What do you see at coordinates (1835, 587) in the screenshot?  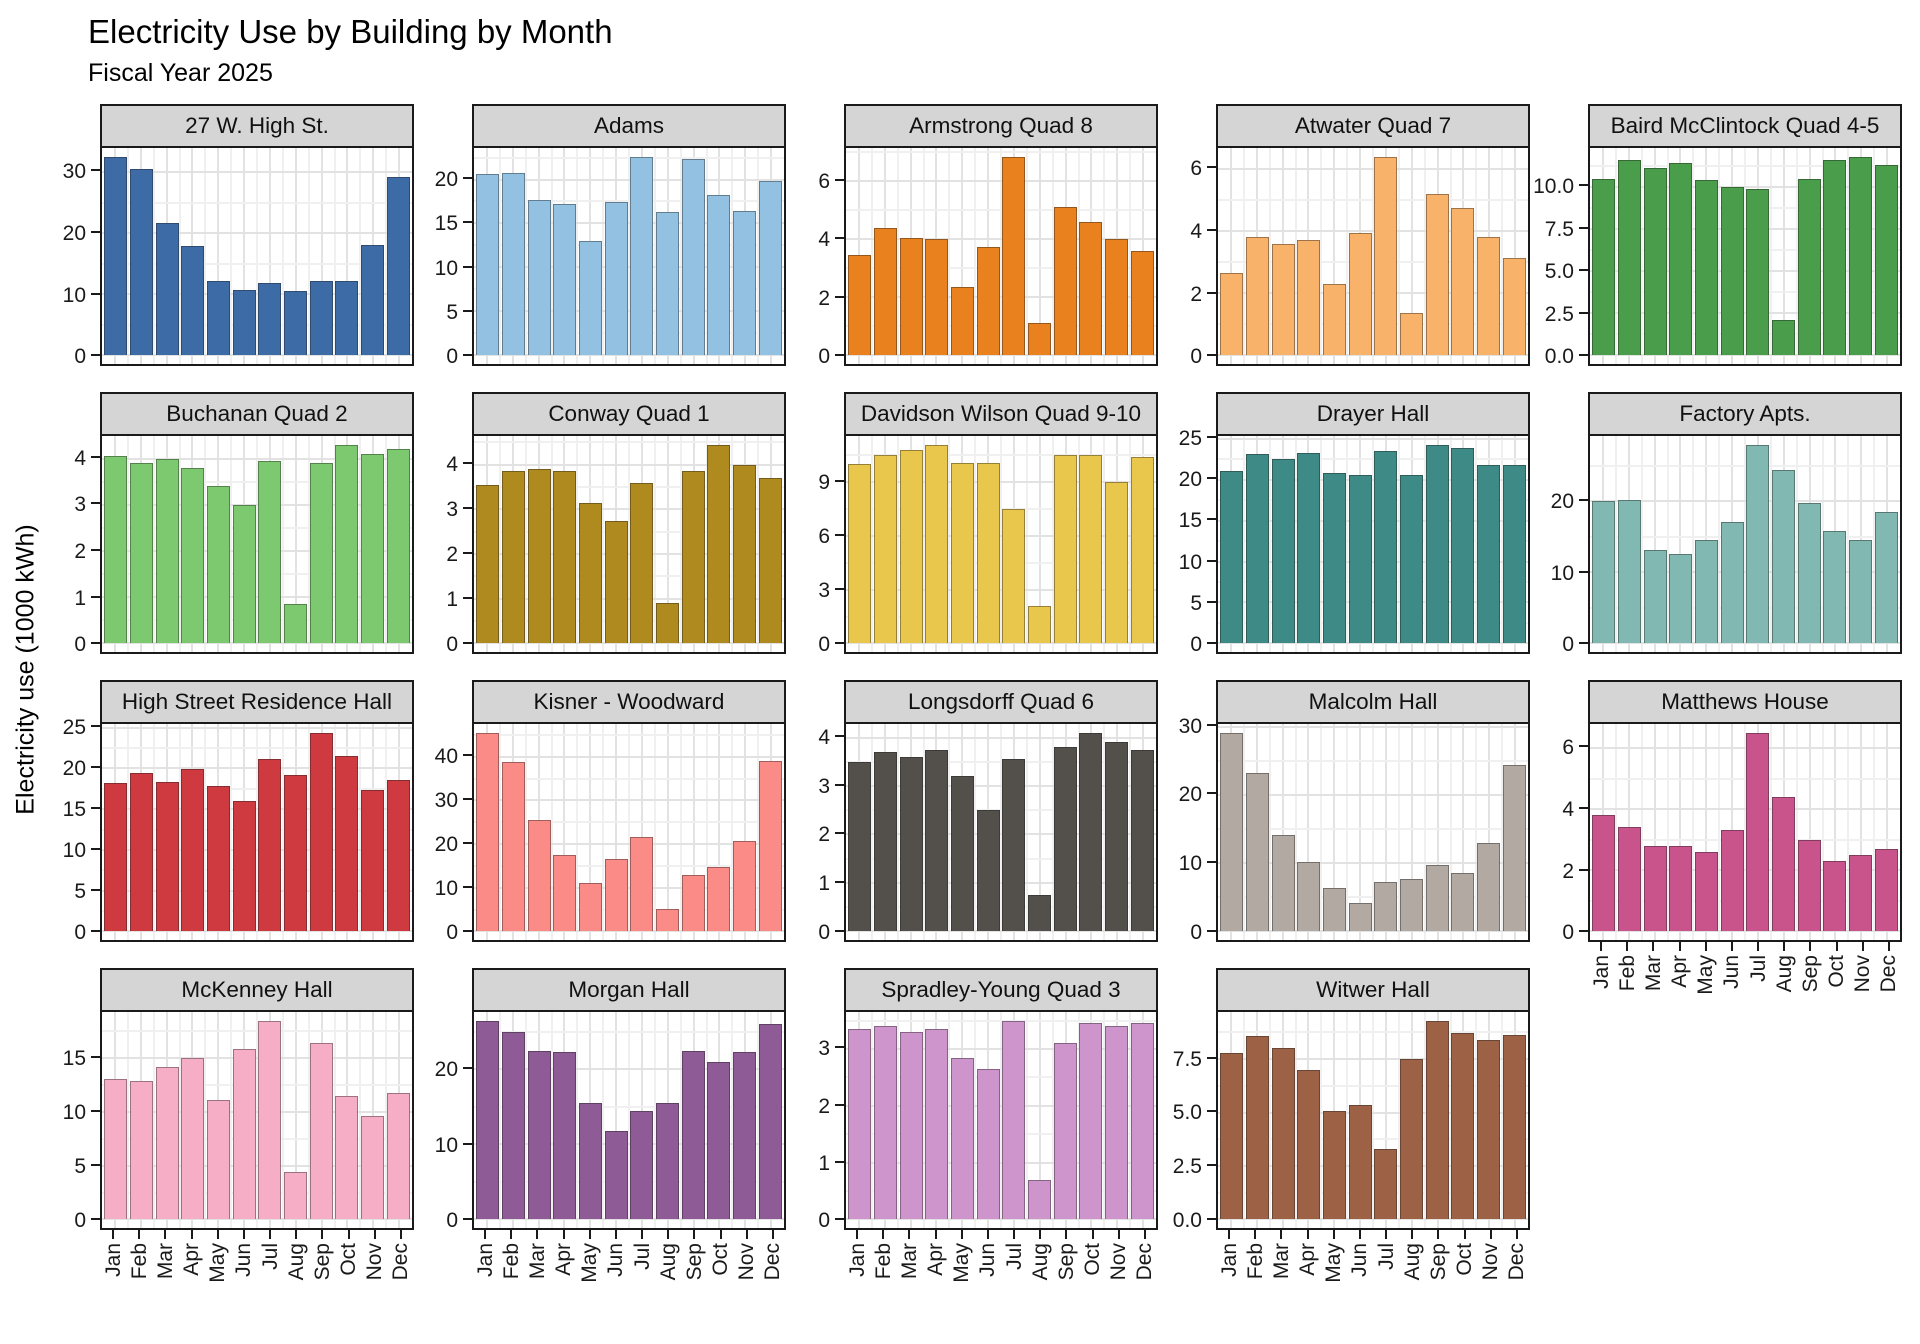 I see `bar-oct-factory-apts` at bounding box center [1835, 587].